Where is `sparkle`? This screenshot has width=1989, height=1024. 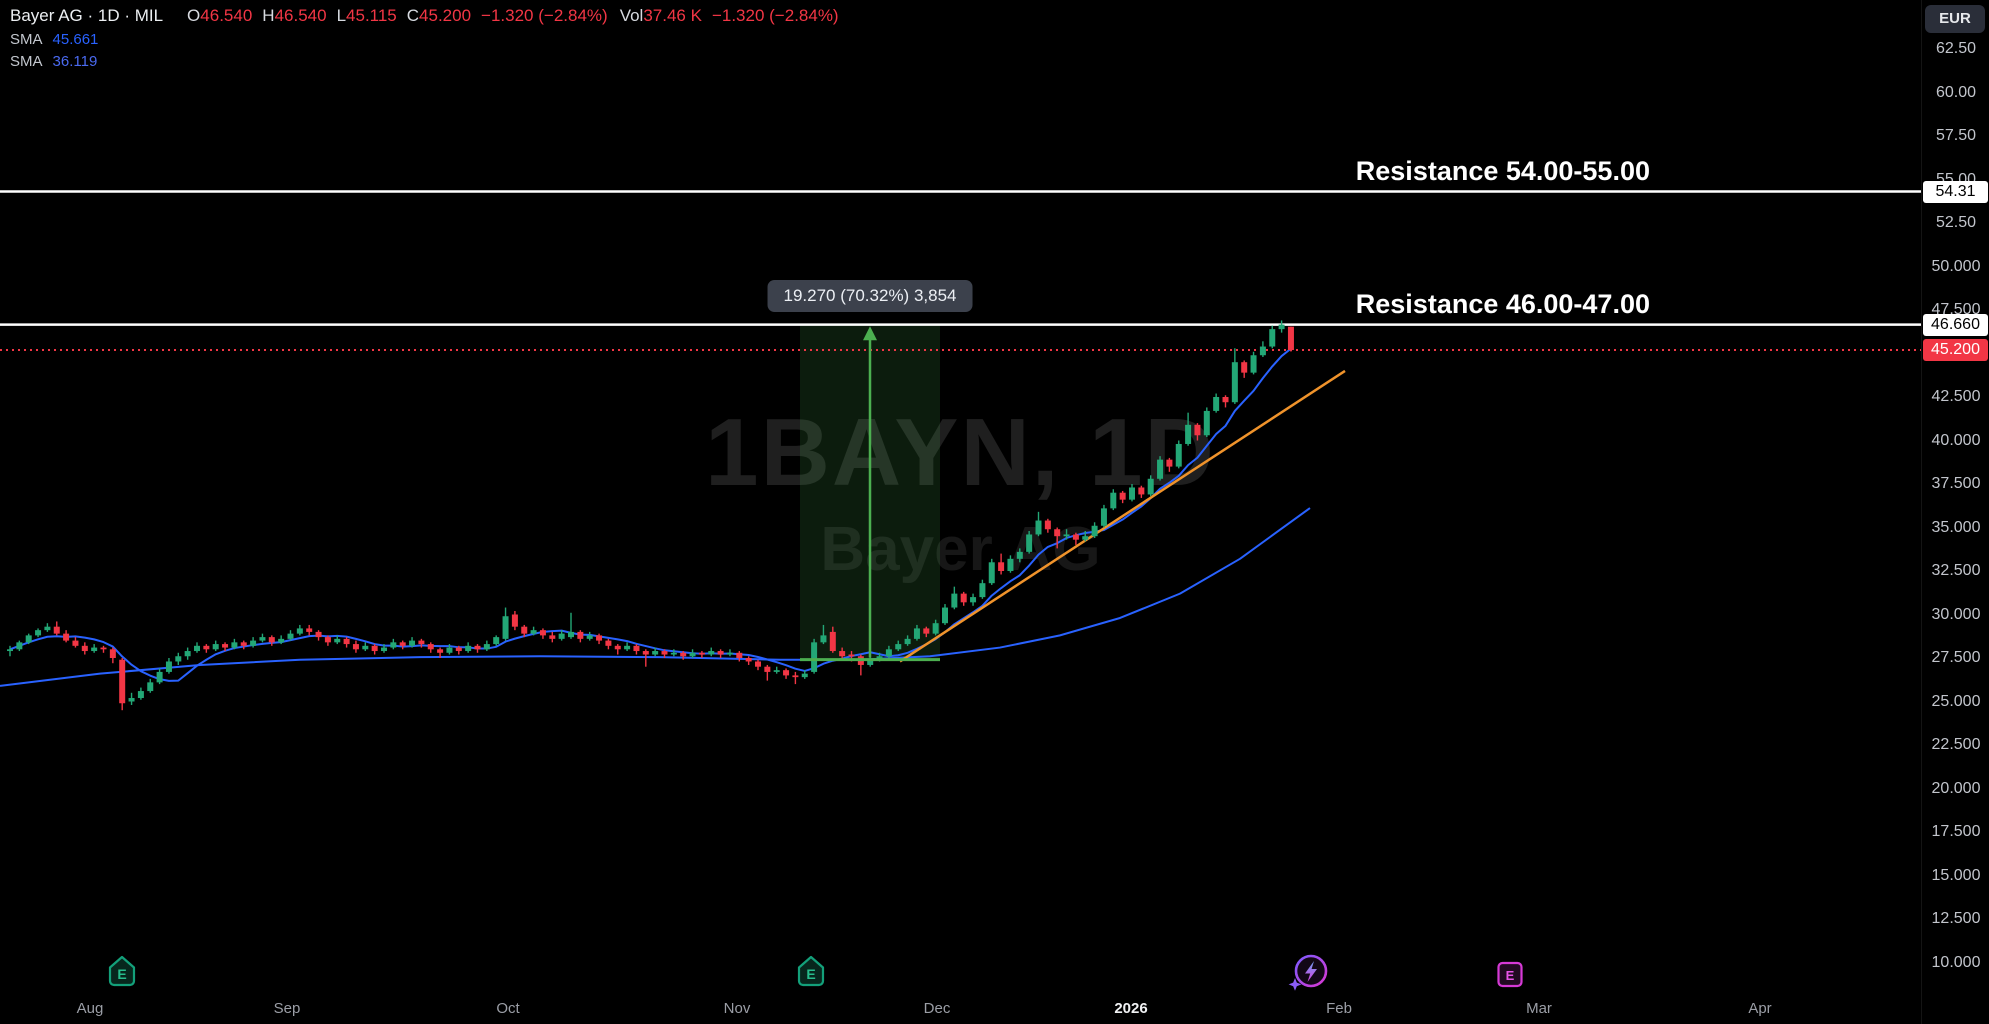 sparkle is located at coordinates (1295, 984).